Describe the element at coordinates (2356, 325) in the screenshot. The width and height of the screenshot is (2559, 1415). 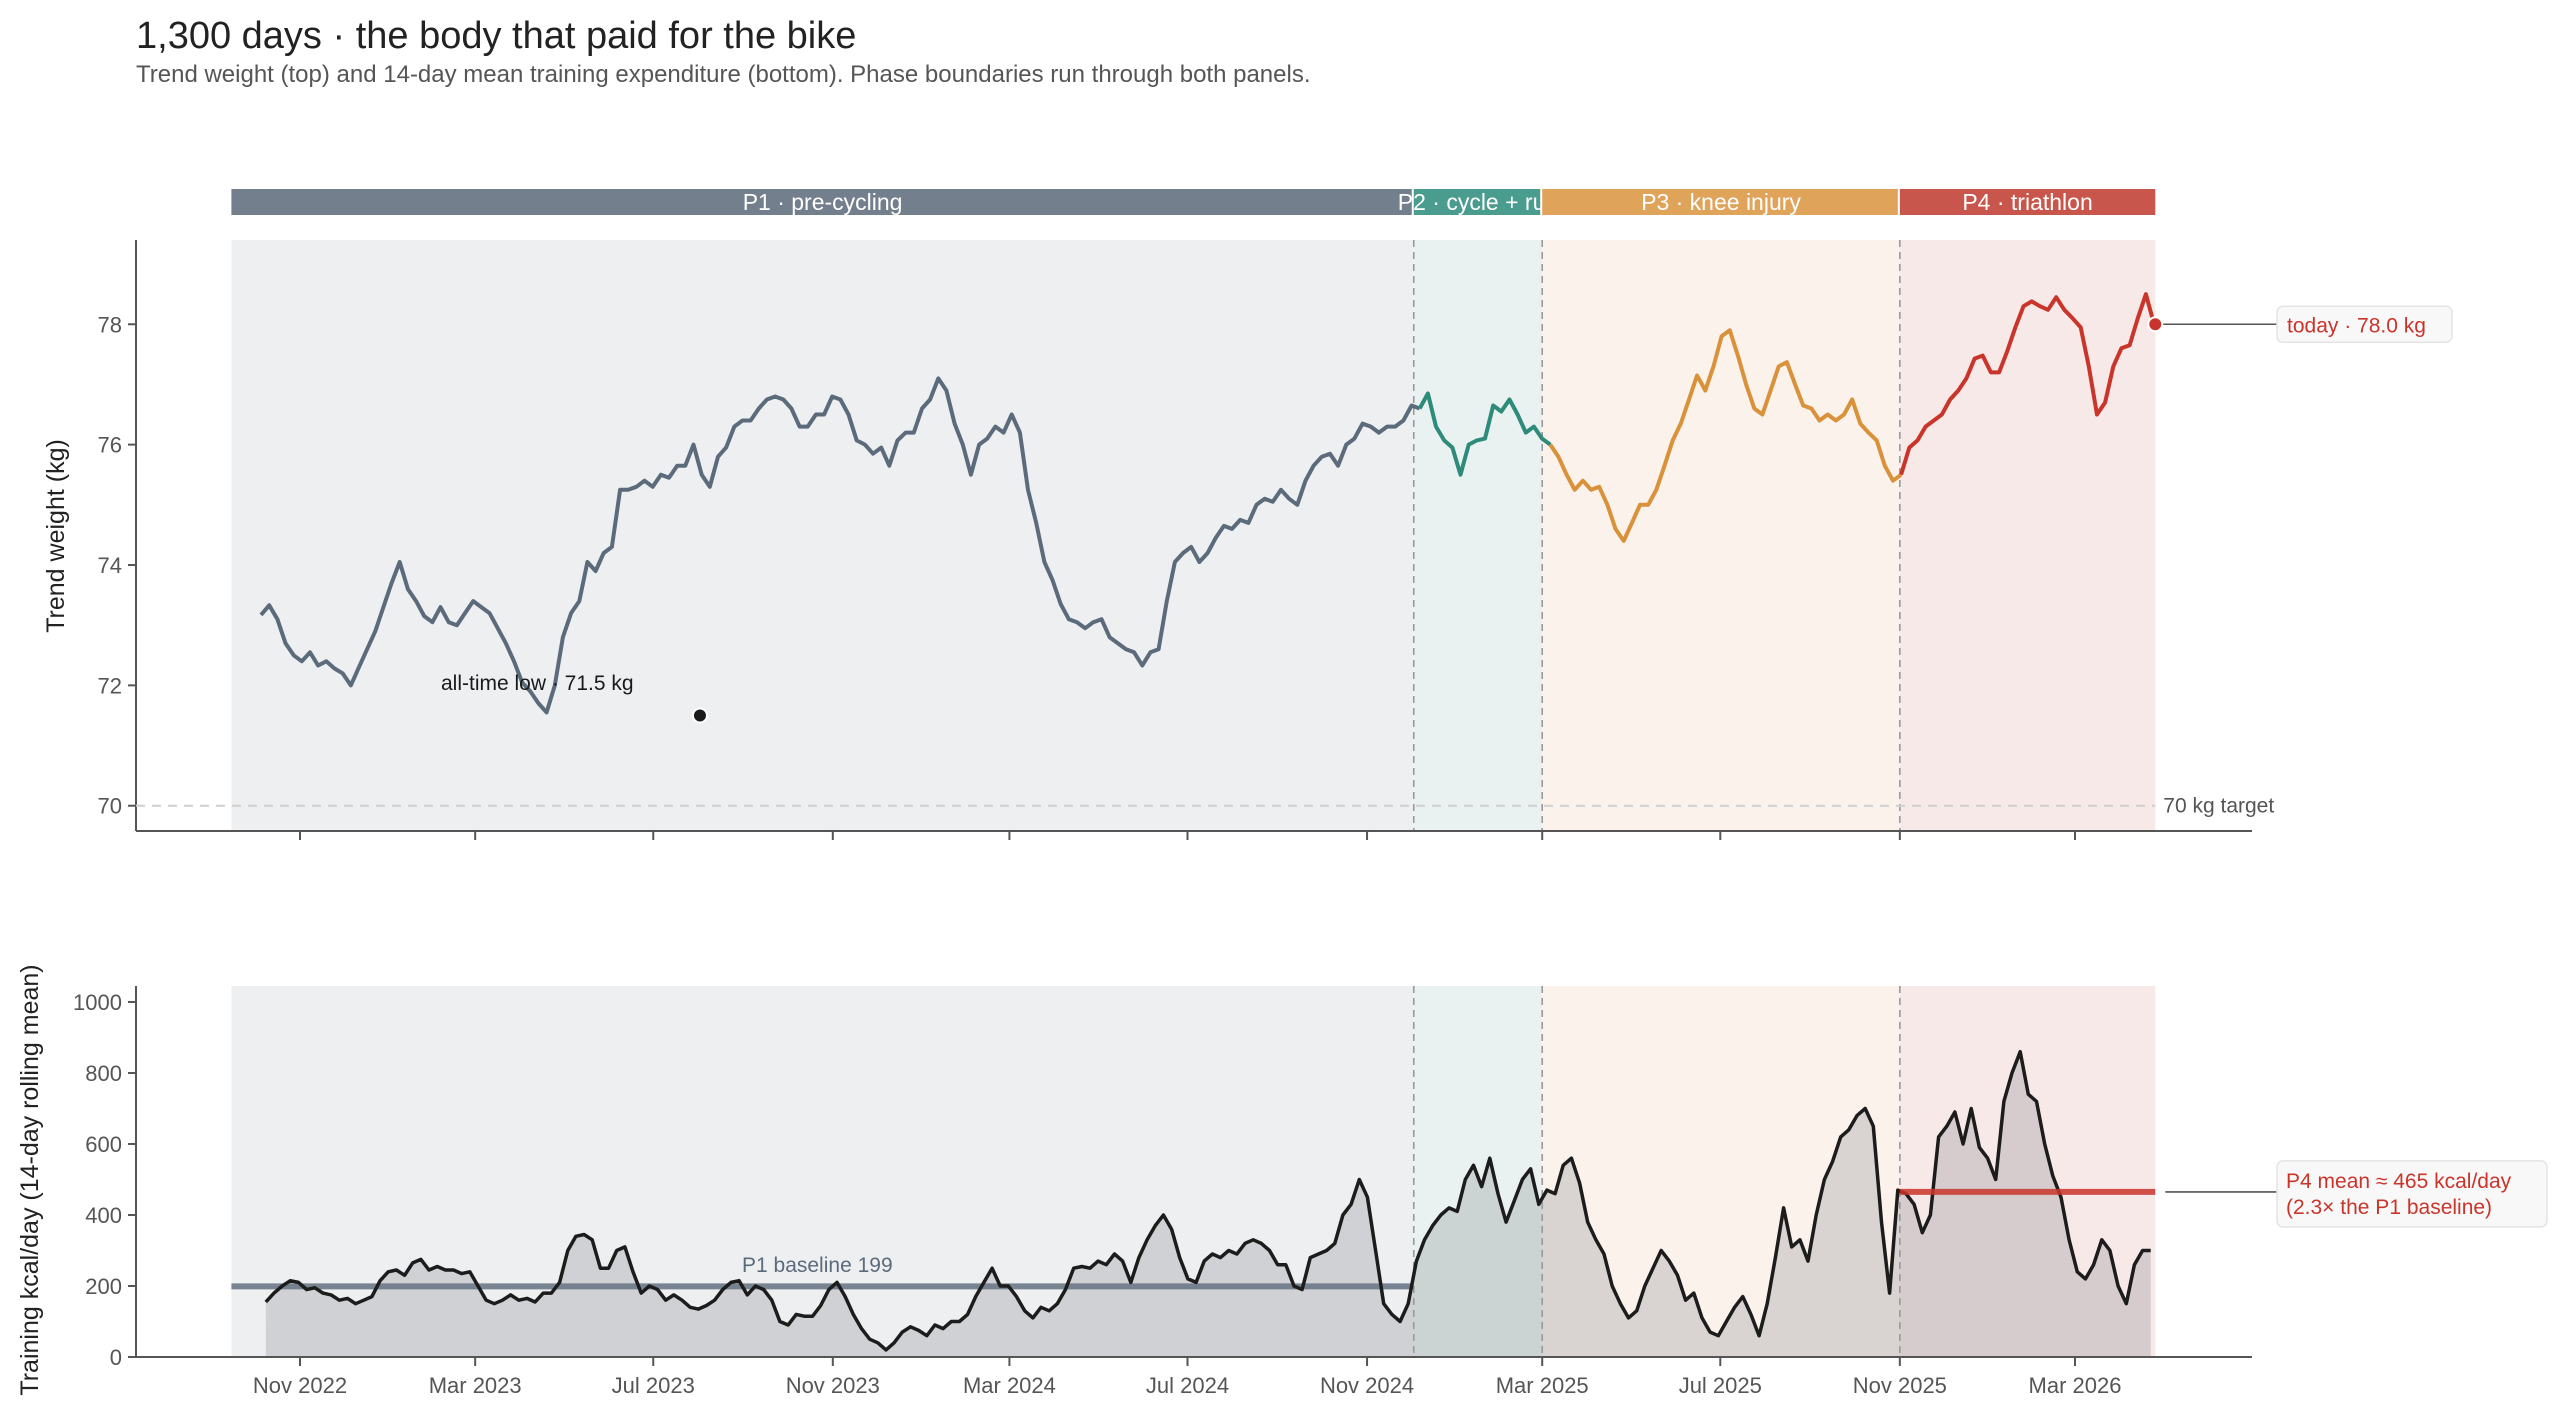
I see `today-label: today · 78.0 kg` at that location.